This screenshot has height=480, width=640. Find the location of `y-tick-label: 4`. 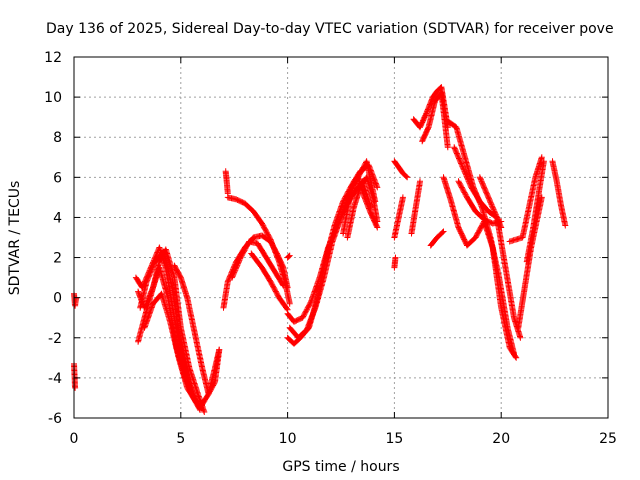

y-tick-label: 4 is located at coordinates (57, 218).